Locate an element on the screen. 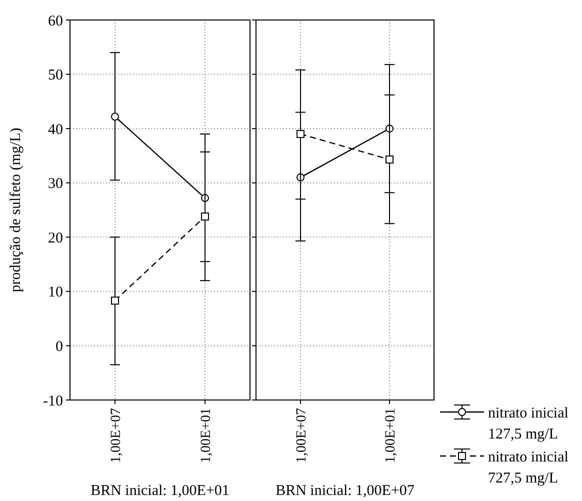 This screenshot has height=501, width=582. y-tick-label: 20 is located at coordinates (55, 238).